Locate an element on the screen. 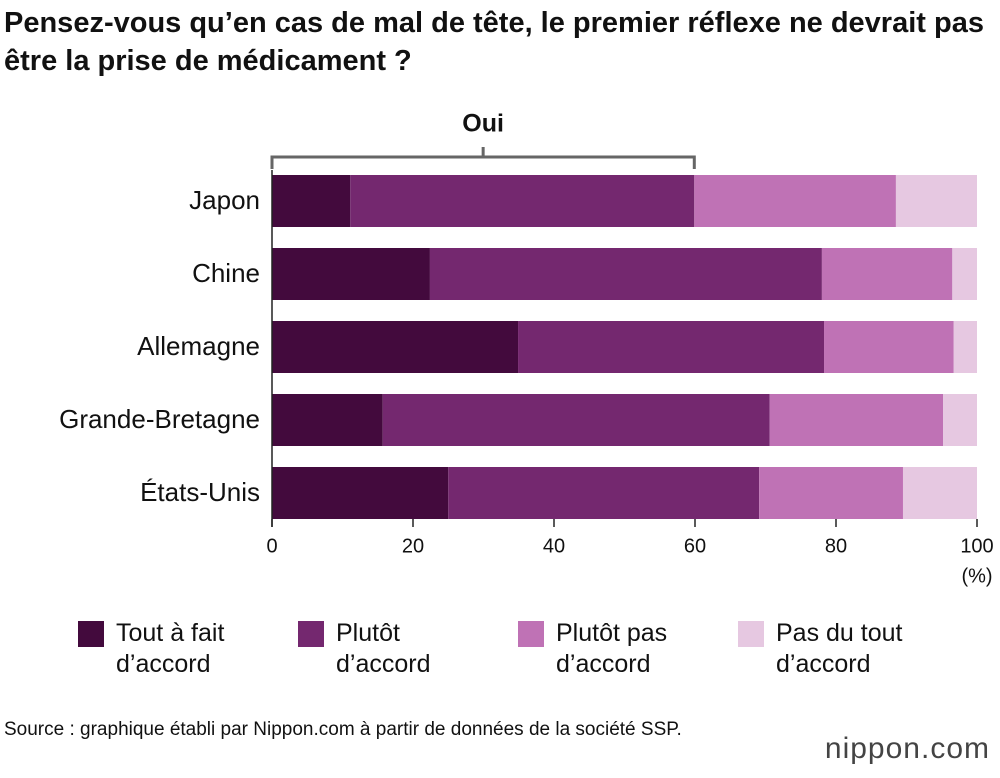 This screenshot has width=1000, height=778. legend-item: Pas du tout d’accord is located at coordinates (832, 649).